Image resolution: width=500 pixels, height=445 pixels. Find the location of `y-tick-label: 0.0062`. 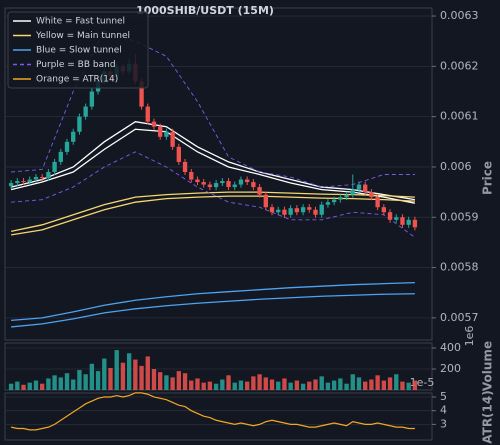

y-tick-label: 0.0062 is located at coordinates (459, 65).